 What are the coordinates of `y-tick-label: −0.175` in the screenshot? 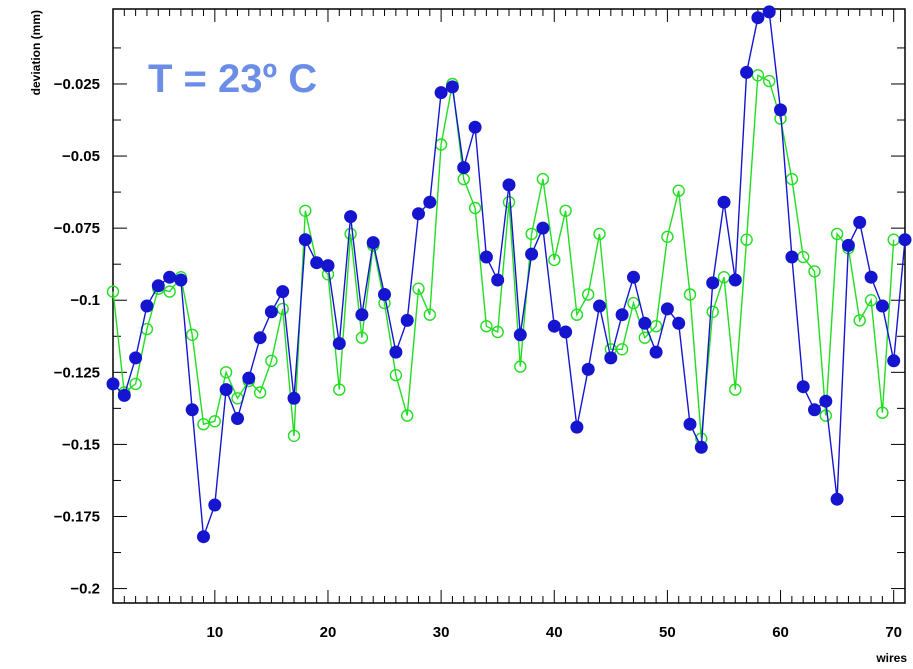 It's located at (77, 516).